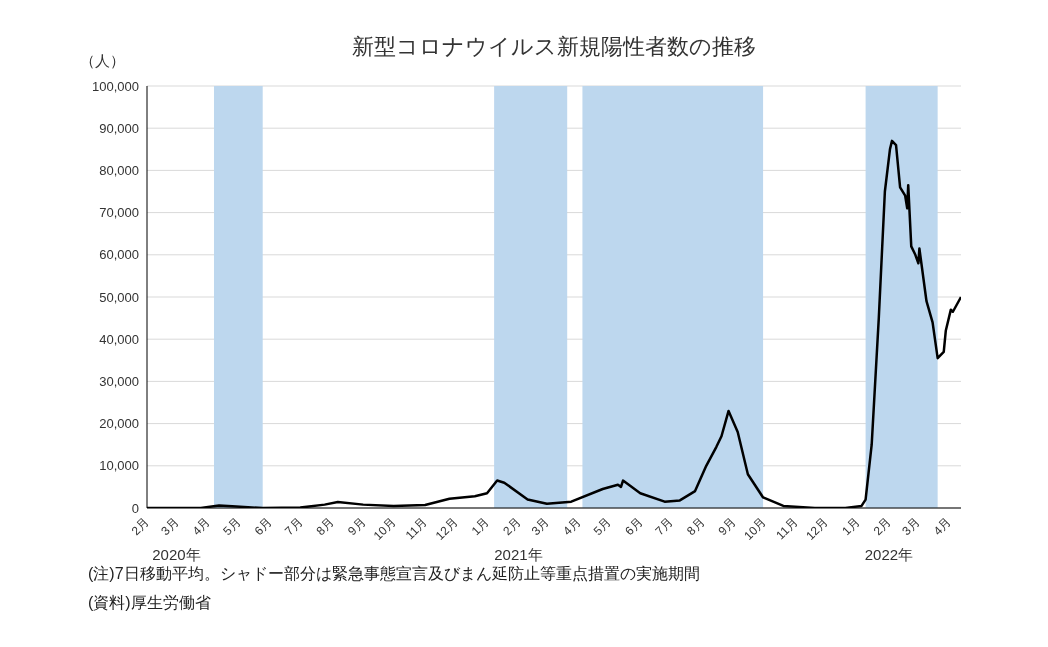 The height and width of the screenshot is (647, 1048). I want to click on y-tick-label: 80,000, so click(119, 171).